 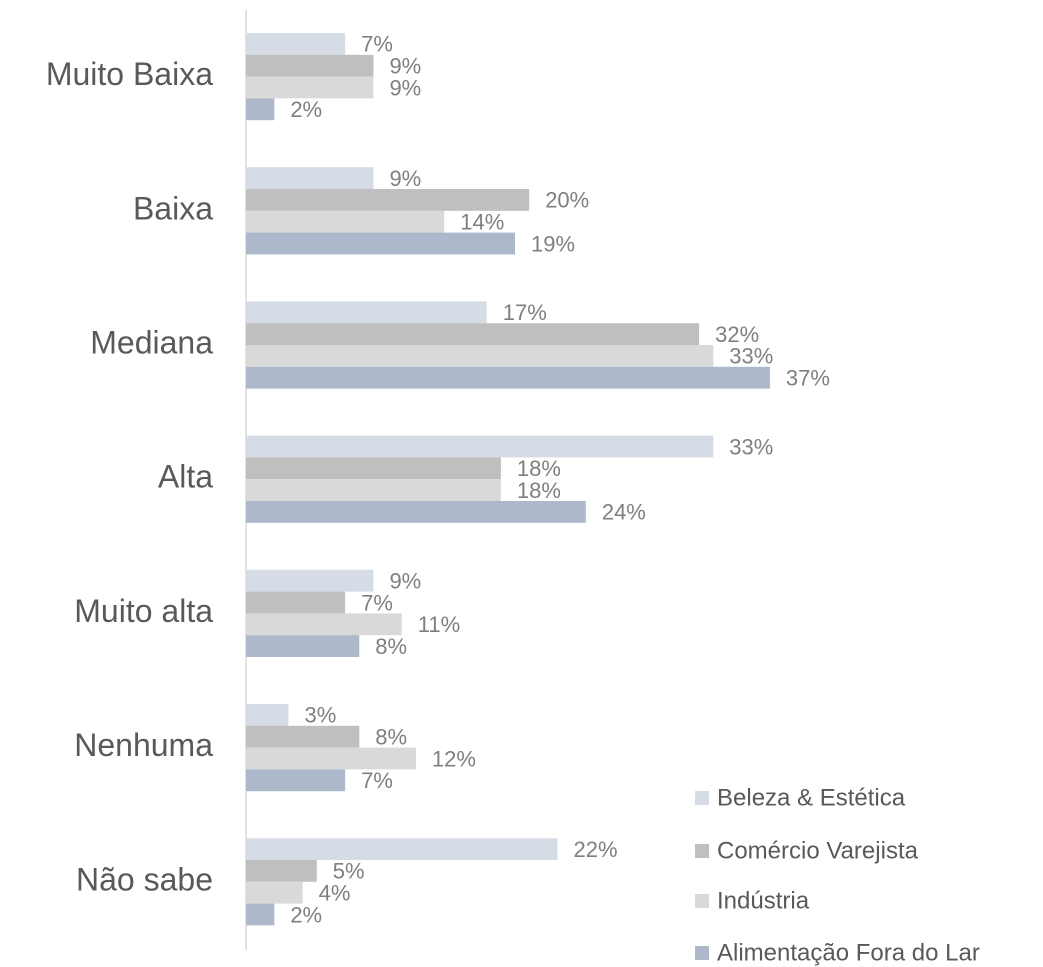 What do you see at coordinates (737, 334) in the screenshot?
I see `data-label: 32%` at bounding box center [737, 334].